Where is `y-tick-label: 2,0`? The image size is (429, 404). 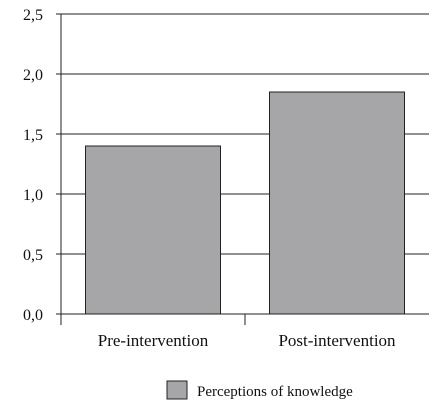
y-tick-label: 2,0 is located at coordinates (33, 75).